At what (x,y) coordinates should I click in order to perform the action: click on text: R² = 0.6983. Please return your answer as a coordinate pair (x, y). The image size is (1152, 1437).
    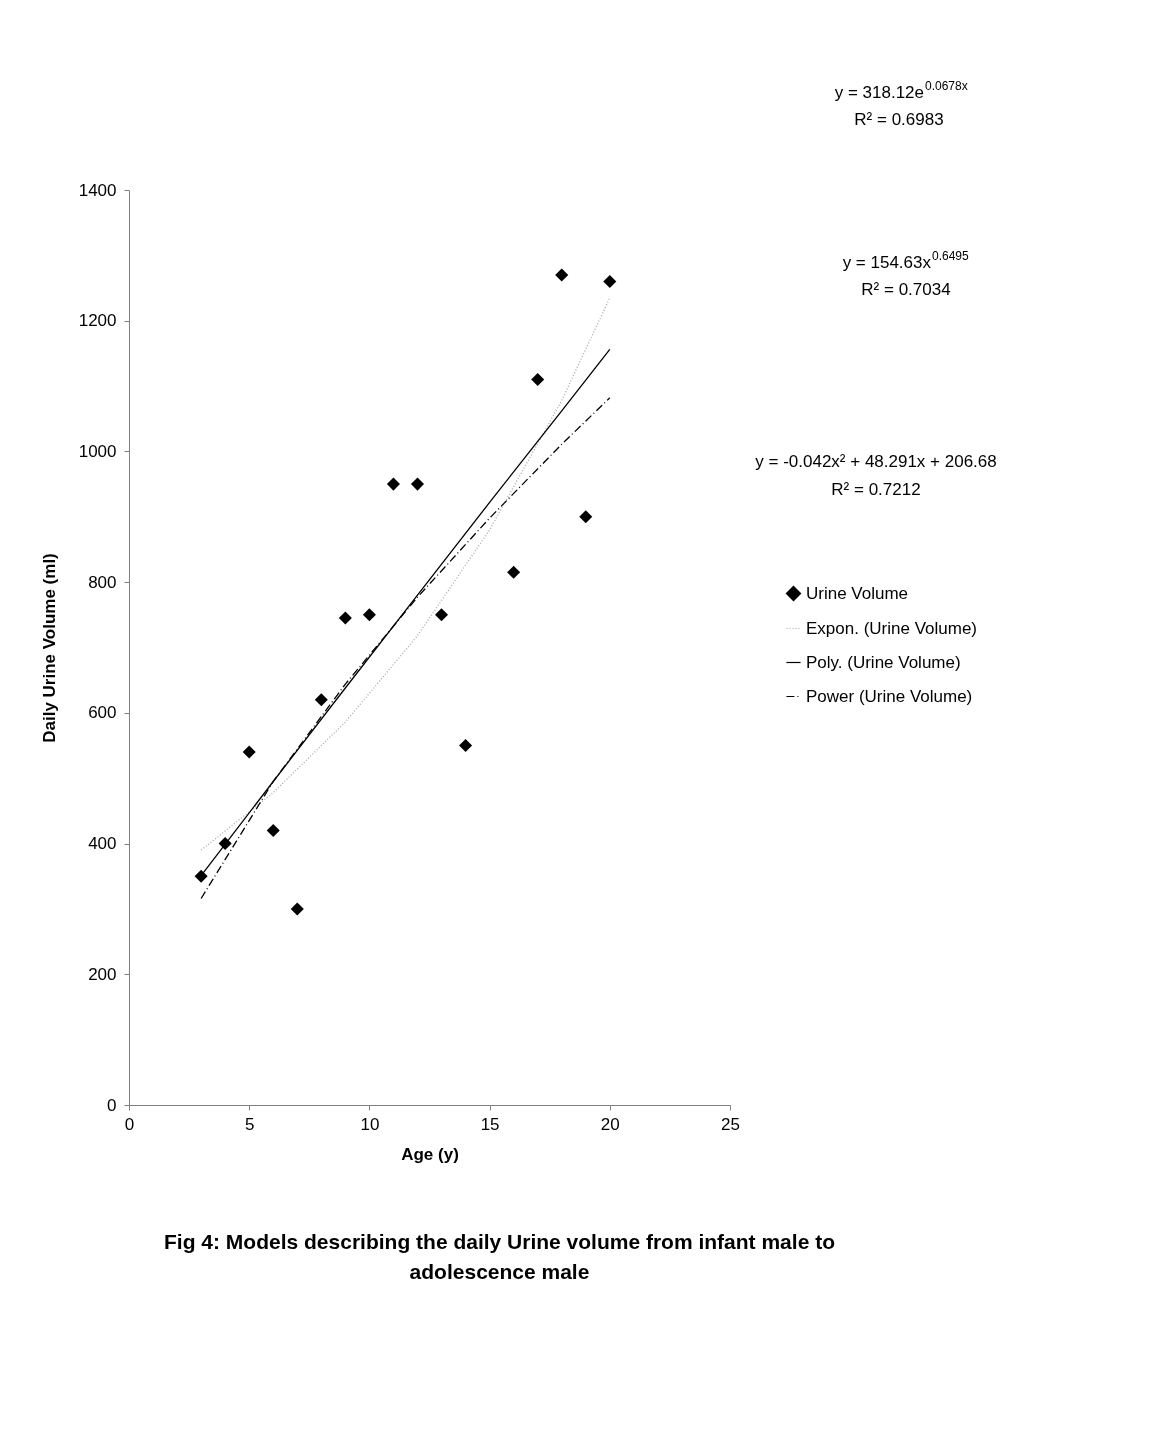
    Looking at the image, I should click on (899, 119).